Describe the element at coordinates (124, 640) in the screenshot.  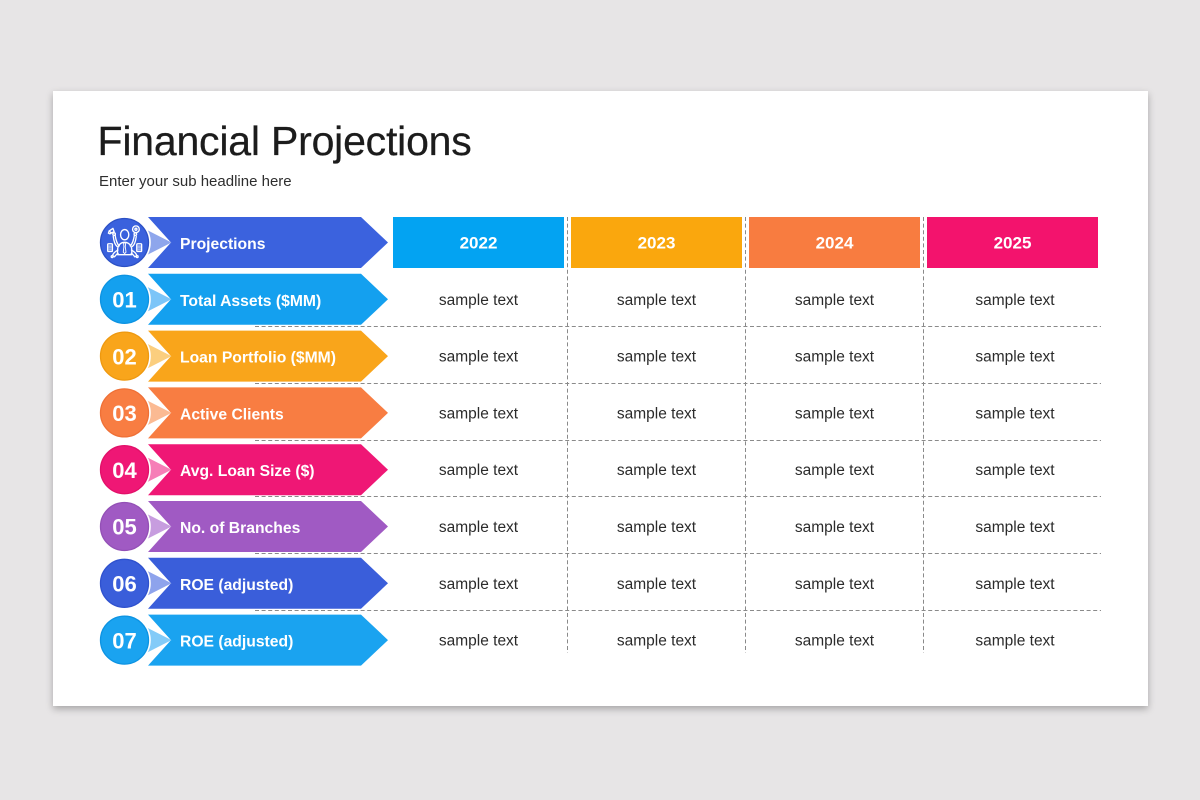
I see `svg-text: 07` at that location.